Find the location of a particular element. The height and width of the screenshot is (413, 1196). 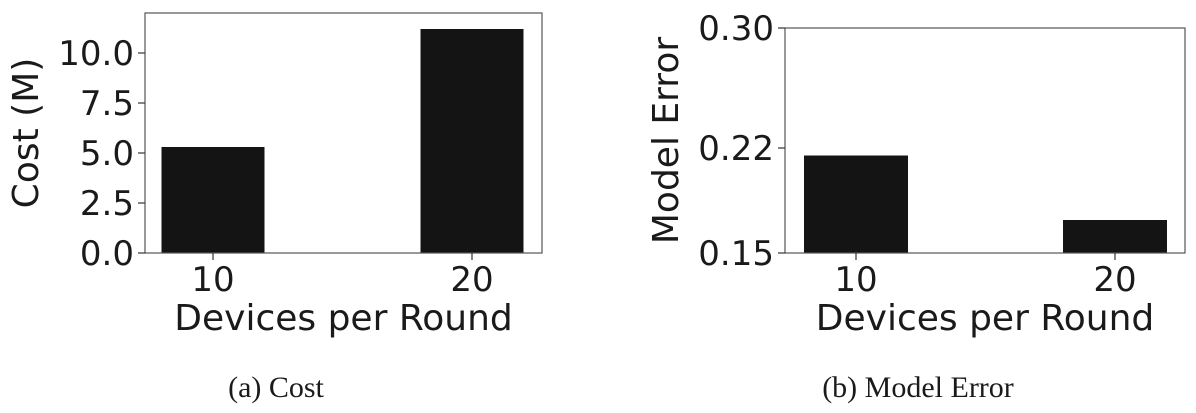

chart-caption: (b) Model Error is located at coordinates (918, 387).